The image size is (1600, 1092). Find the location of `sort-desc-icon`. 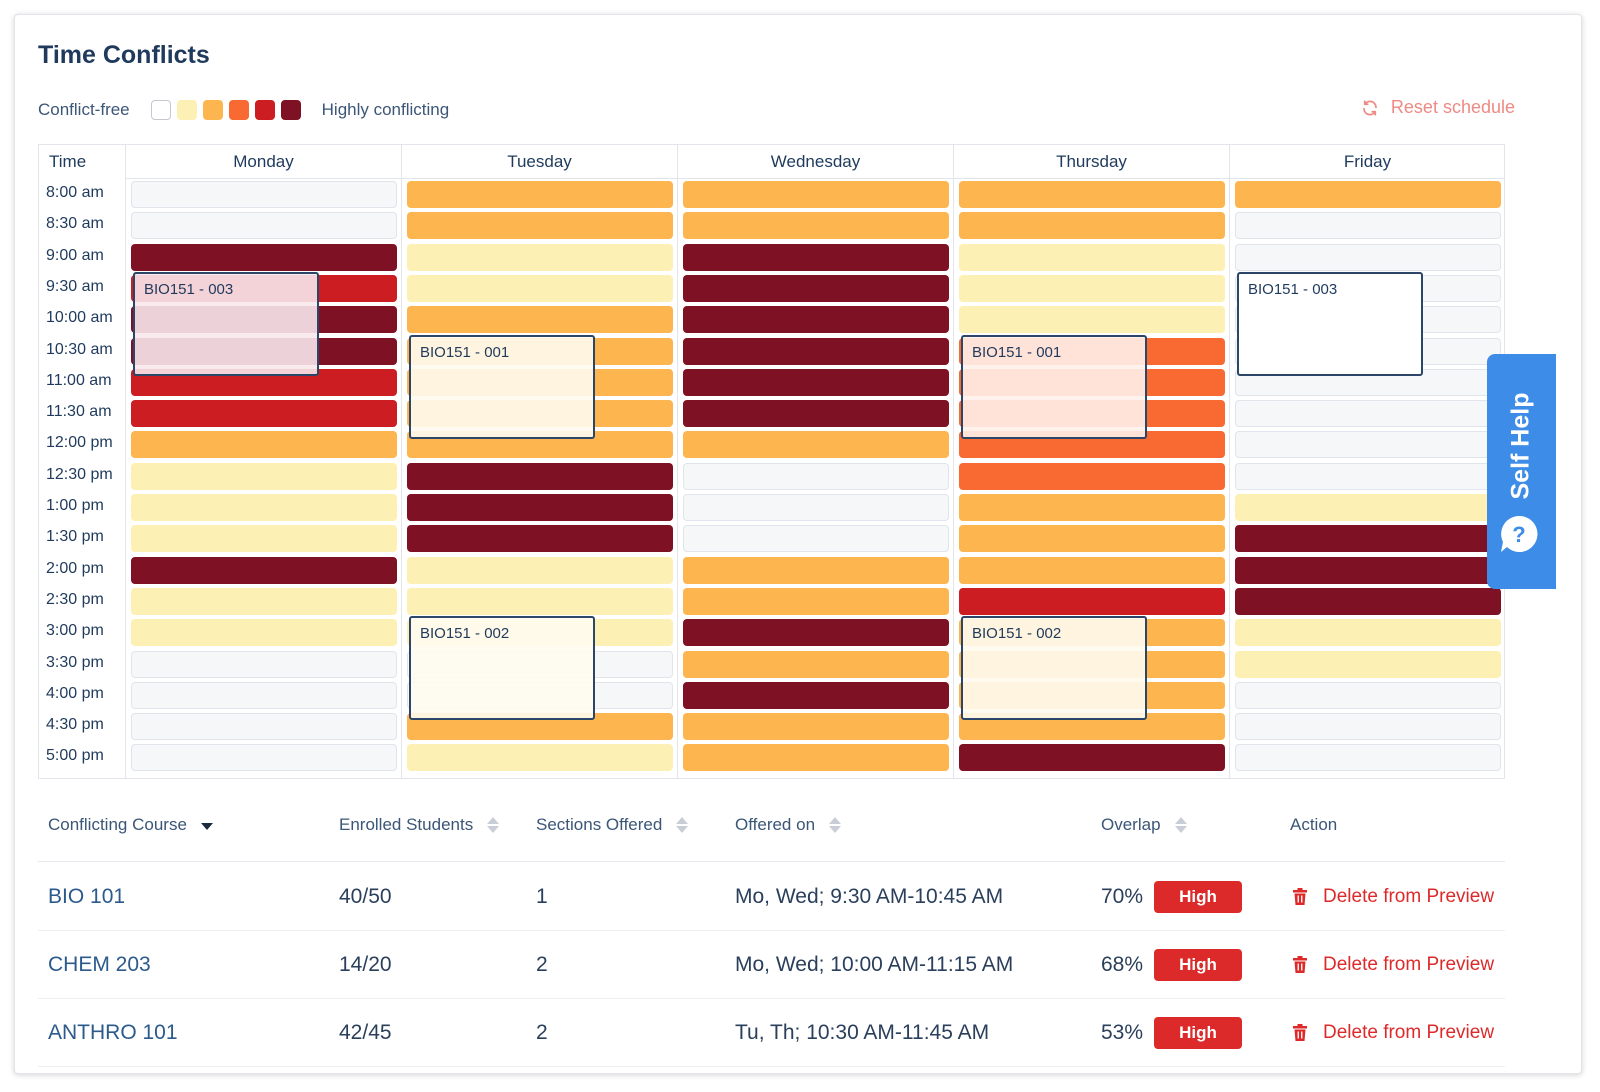

sort-desc-icon is located at coordinates (206, 825).